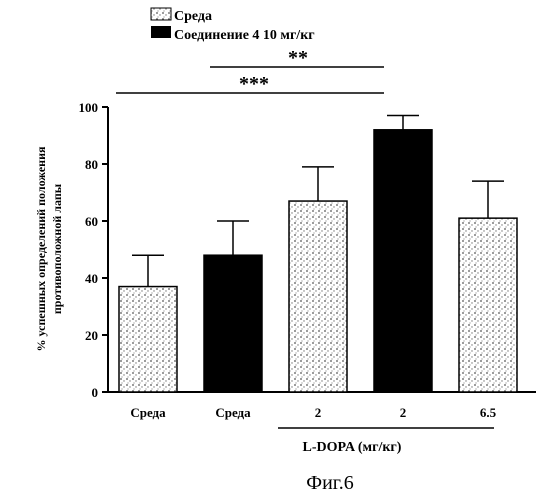  Describe the element at coordinates (89, 107) in the screenshot. I see `y-tick-label-5: 100` at that location.